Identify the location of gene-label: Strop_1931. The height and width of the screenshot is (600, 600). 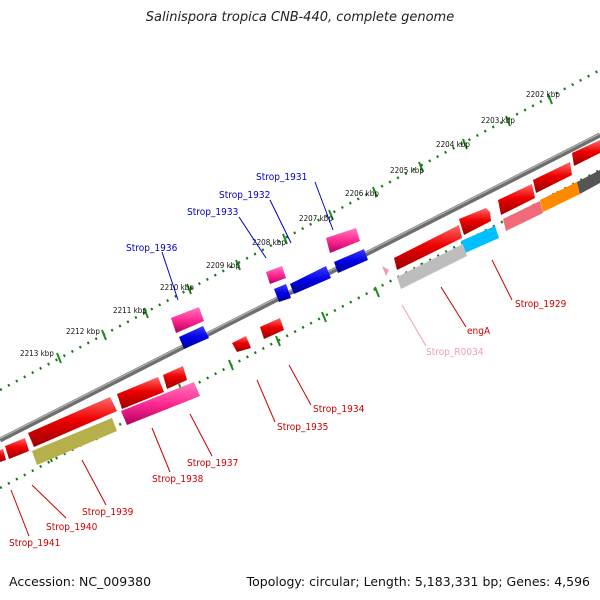
(281, 177).